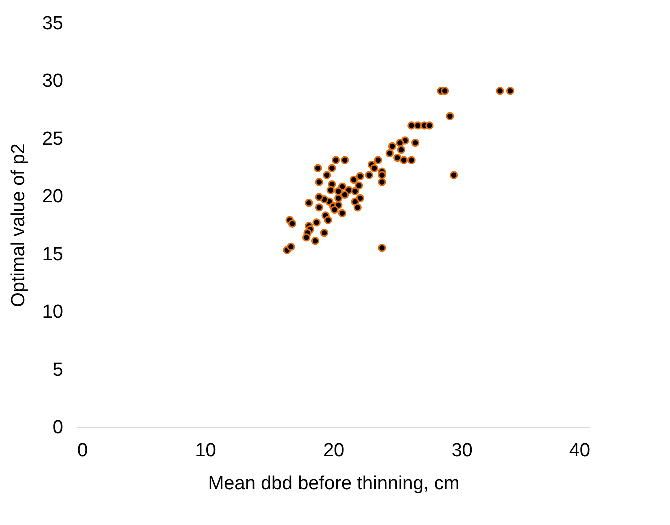  What do you see at coordinates (58, 428) in the screenshot?
I see `y-tick-label: 0` at bounding box center [58, 428].